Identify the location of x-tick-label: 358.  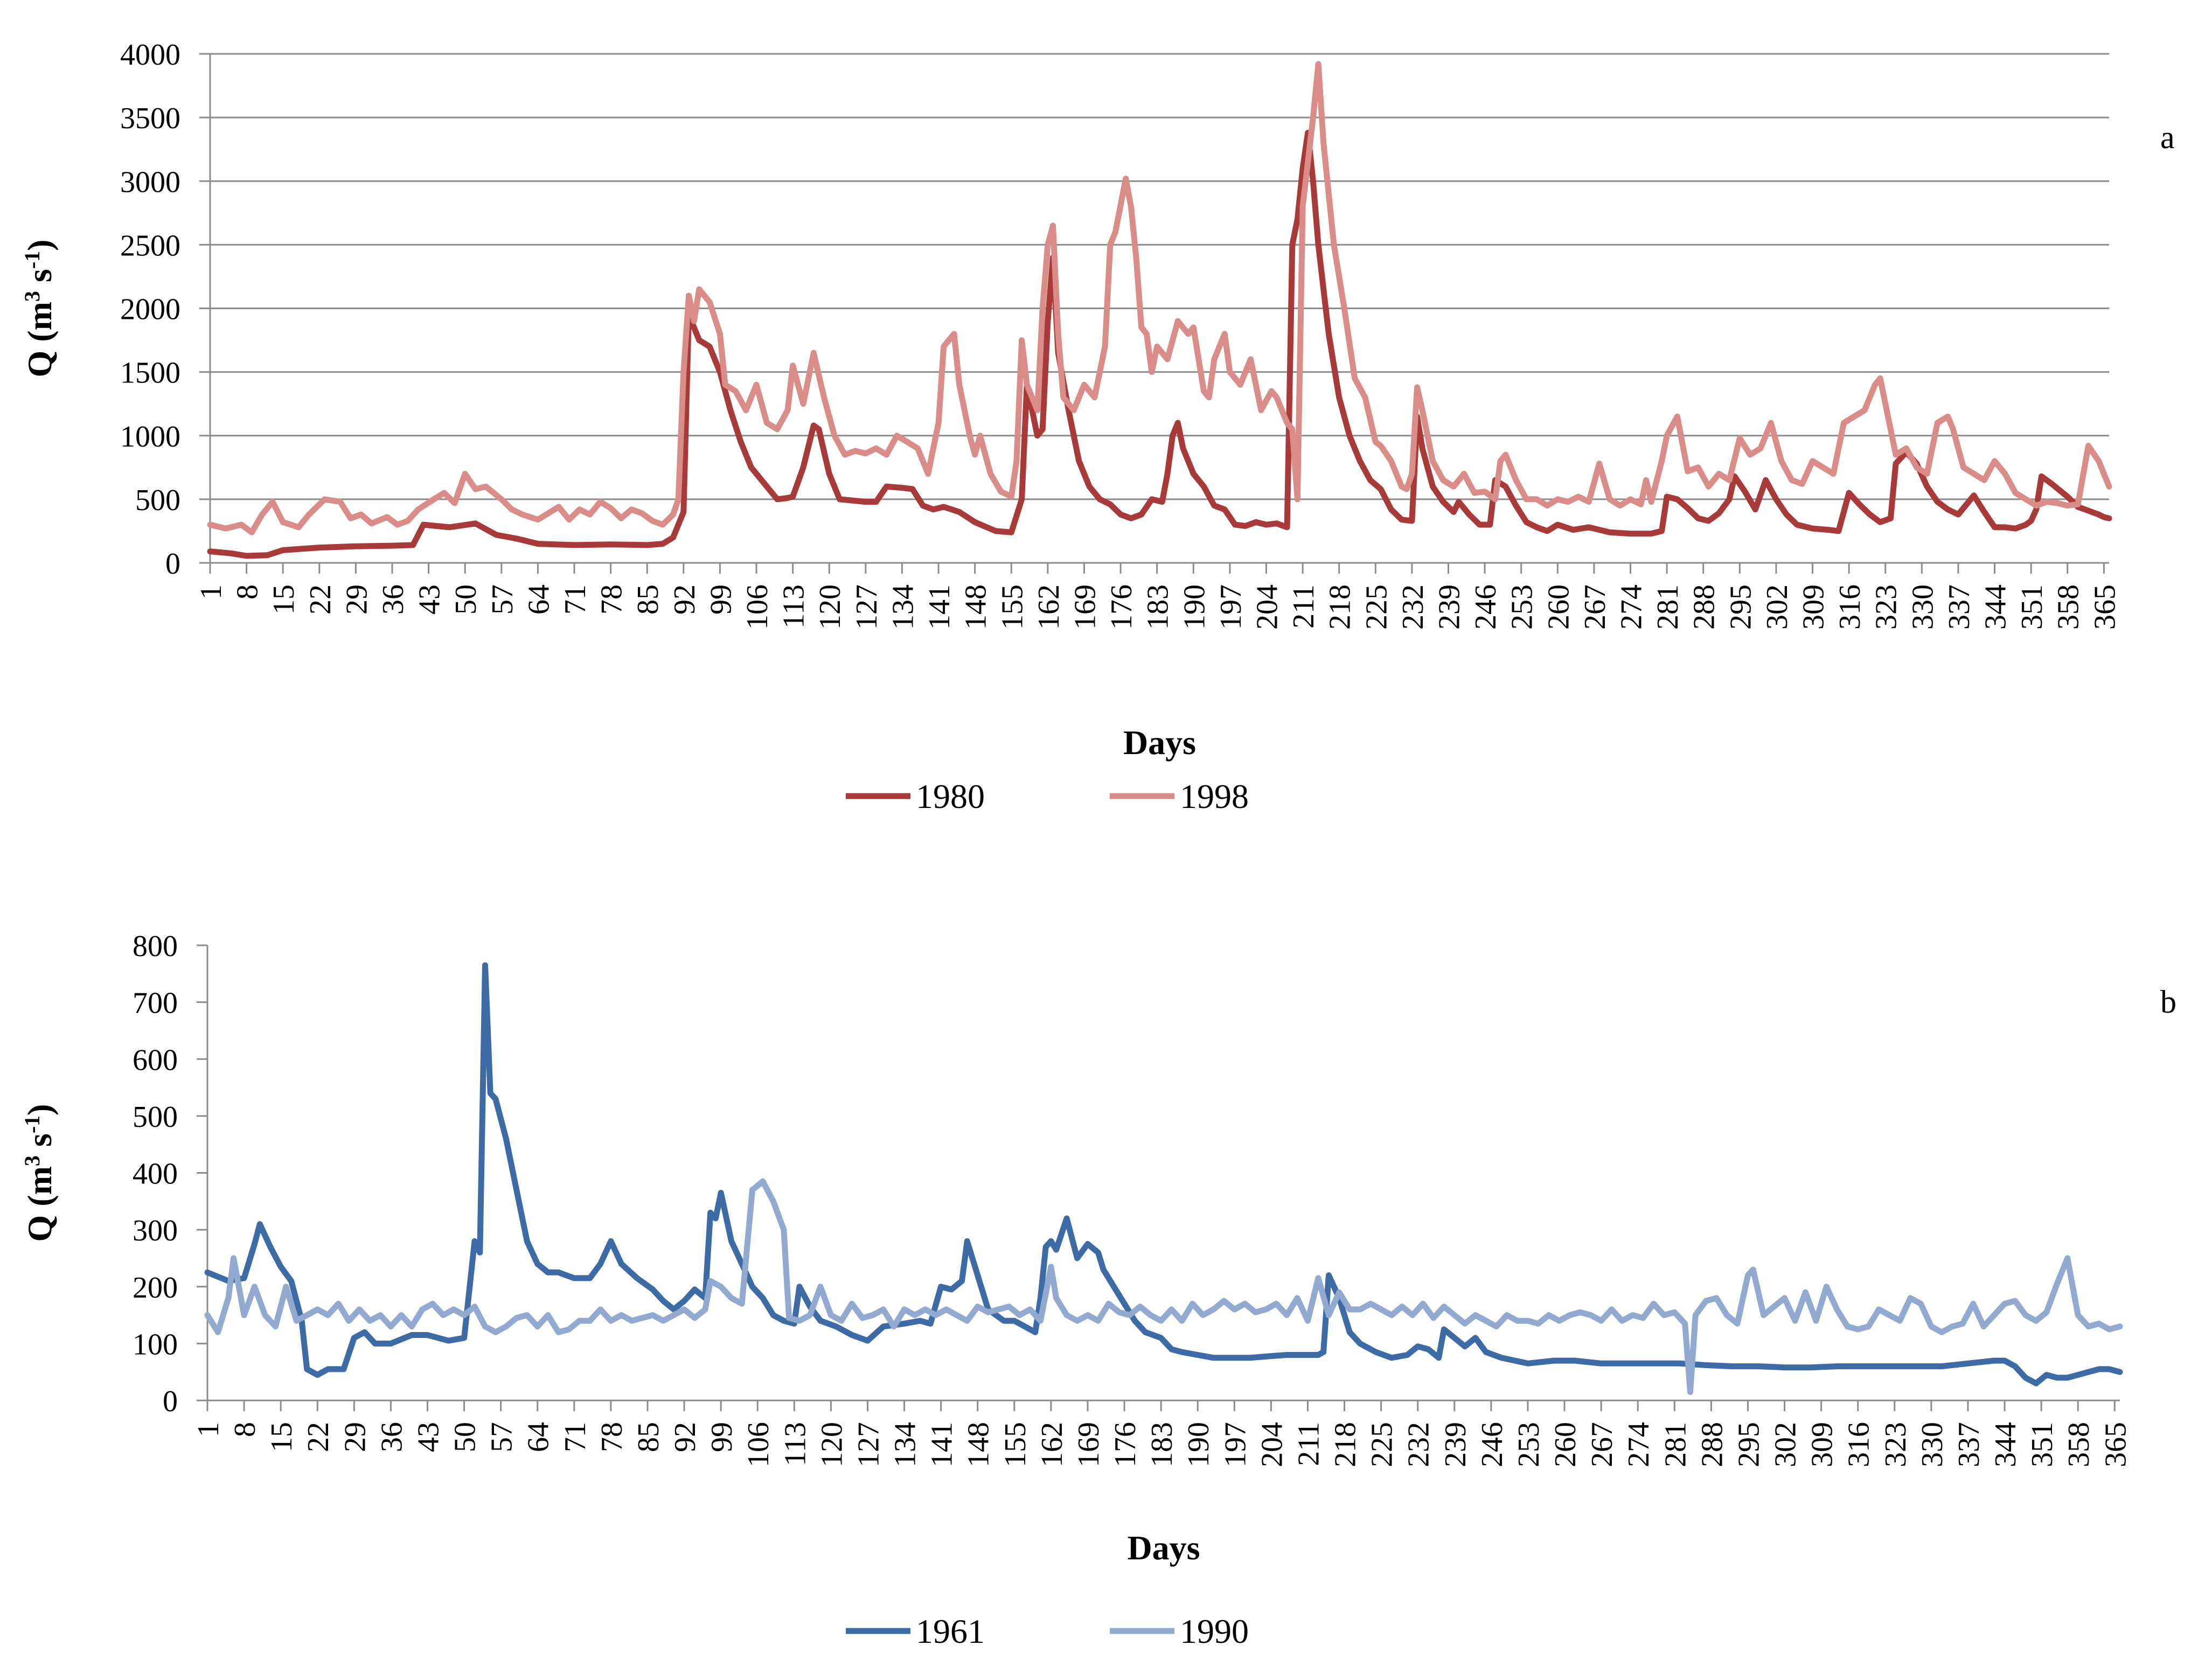
(2068, 607).